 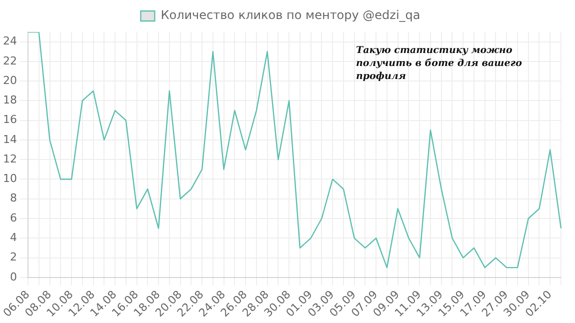 What do you see at coordinates (9, 179) in the screenshot?
I see `y-tick-label: 10` at bounding box center [9, 179].